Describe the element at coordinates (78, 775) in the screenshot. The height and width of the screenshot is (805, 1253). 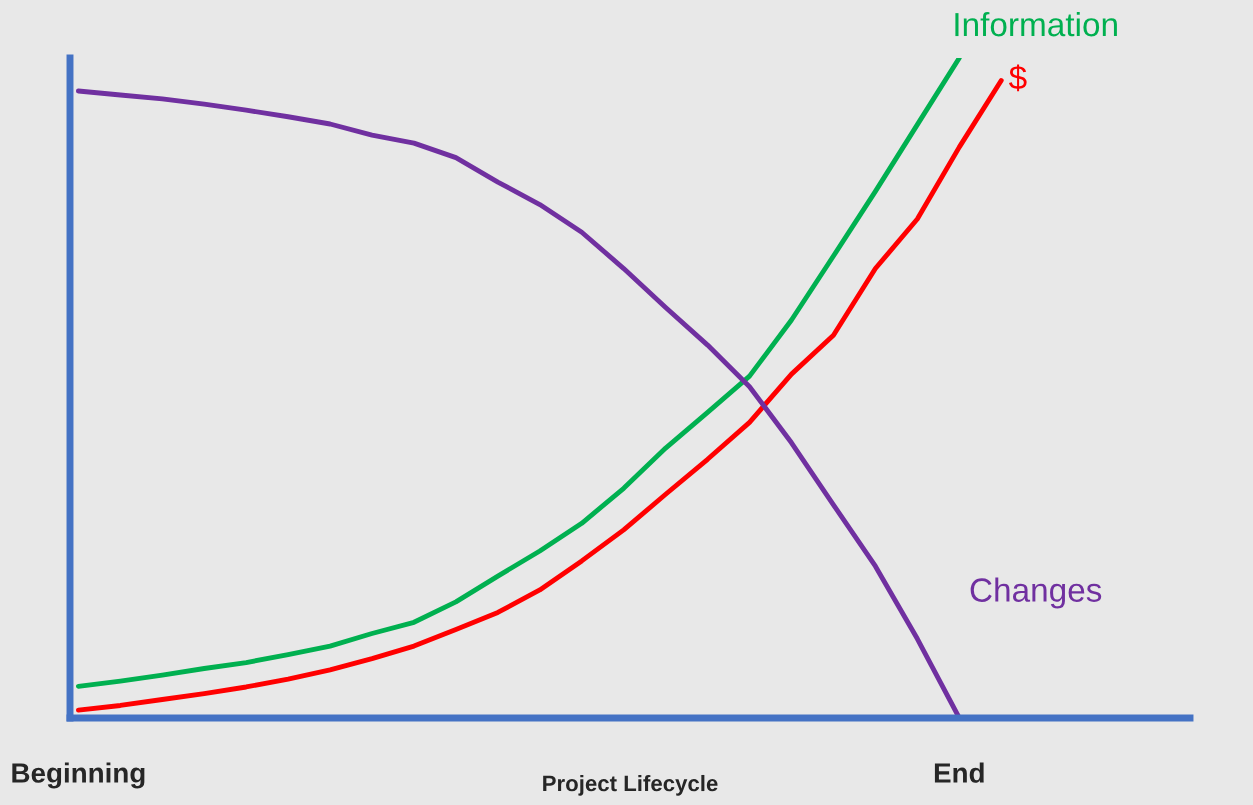
I see `x-tick-label: Beginning` at that location.